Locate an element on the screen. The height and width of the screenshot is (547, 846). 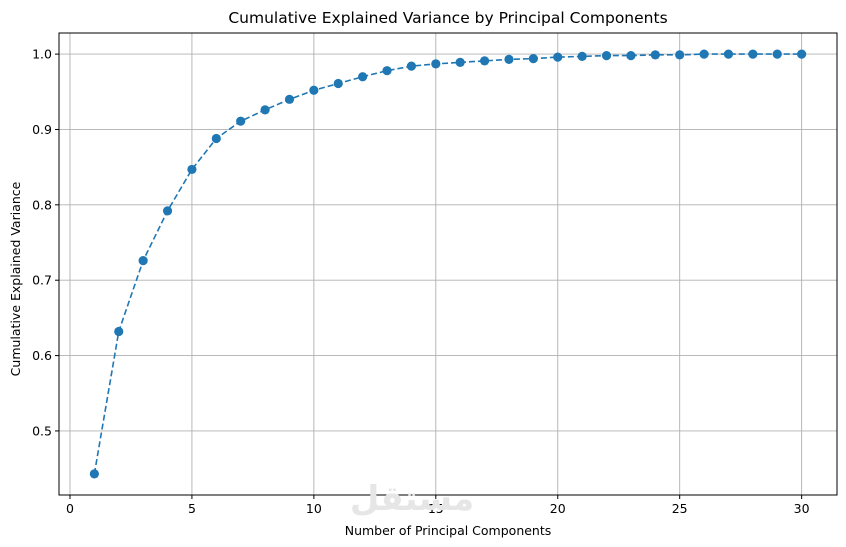
y-tick-label: 0.9 is located at coordinates (42, 129).